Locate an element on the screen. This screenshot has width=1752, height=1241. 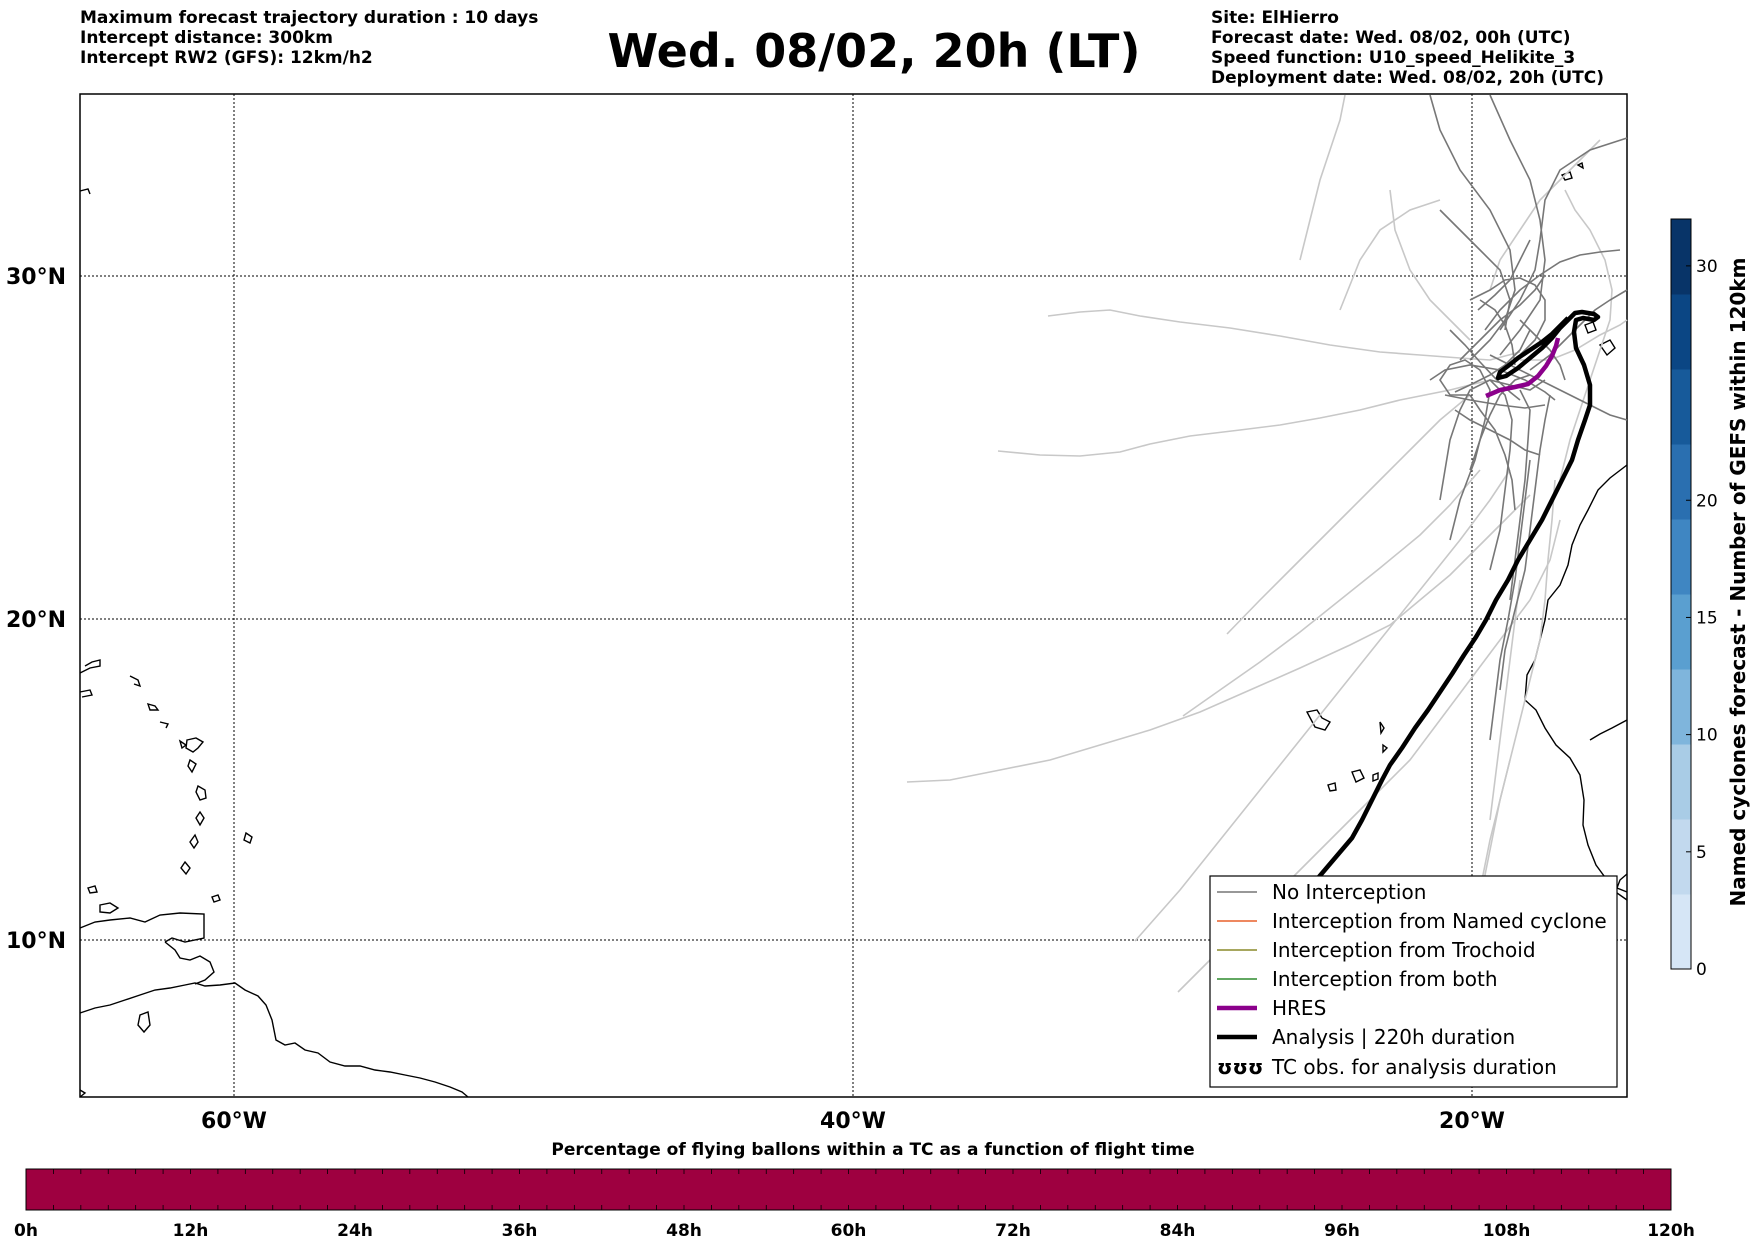
legend-label-analysis: Analysis | 220h duration is located at coordinates (1393, 1037).